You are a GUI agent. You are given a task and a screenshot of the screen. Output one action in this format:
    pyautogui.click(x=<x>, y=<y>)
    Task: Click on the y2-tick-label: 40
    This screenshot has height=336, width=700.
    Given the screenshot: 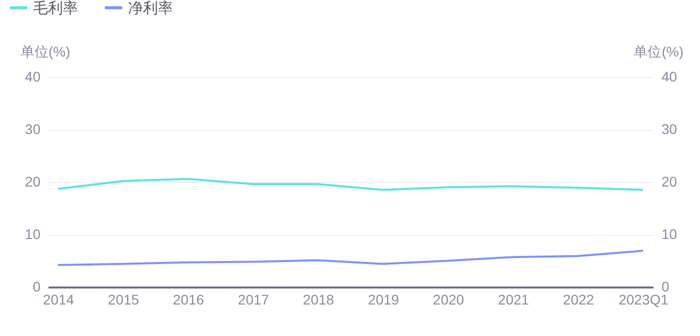 What is the action you would take?
    pyautogui.click(x=670, y=76)
    